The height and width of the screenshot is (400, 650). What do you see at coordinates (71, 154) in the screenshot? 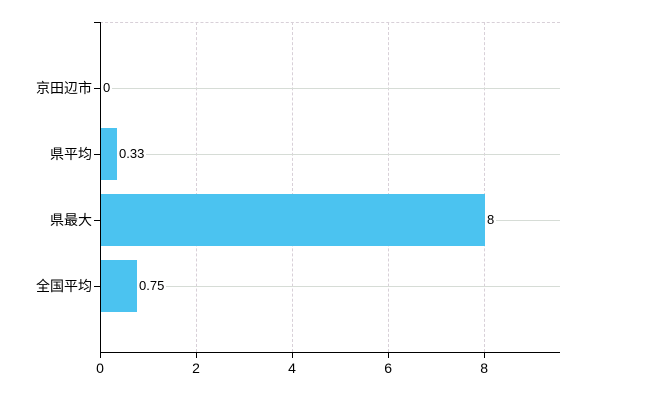
I see `category-label: 県平均` at bounding box center [71, 154].